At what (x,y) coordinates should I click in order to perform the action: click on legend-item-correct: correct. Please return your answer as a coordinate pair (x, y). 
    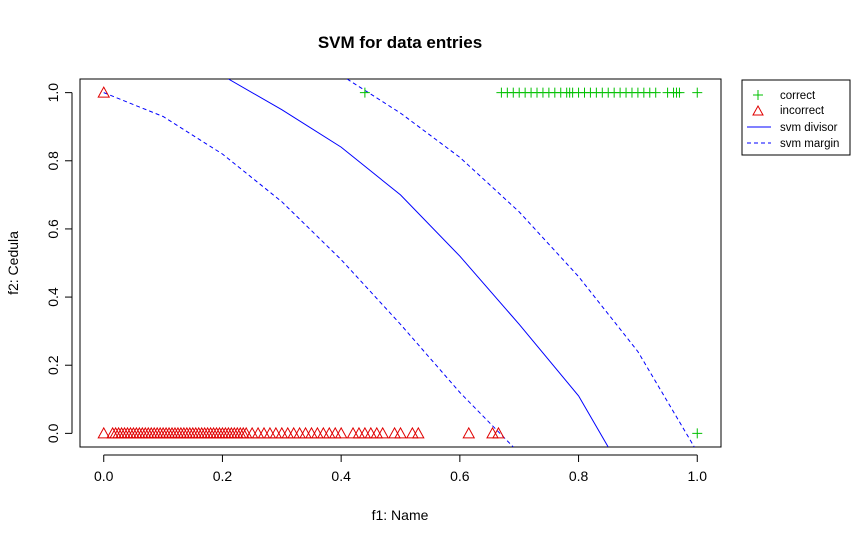
    Looking at the image, I should click on (784, 96).